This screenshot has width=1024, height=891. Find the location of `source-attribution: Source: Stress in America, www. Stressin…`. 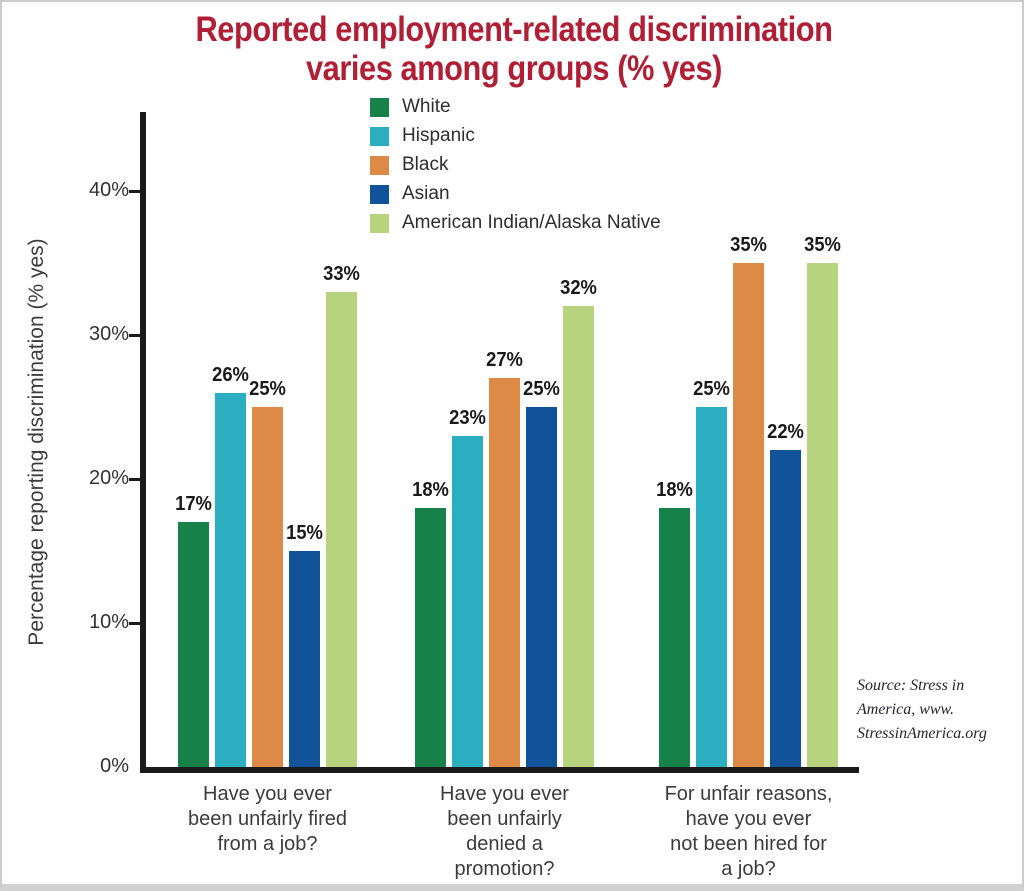

source-attribution: Source: Stress in America, www. Stressin… is located at coordinates (939, 710).